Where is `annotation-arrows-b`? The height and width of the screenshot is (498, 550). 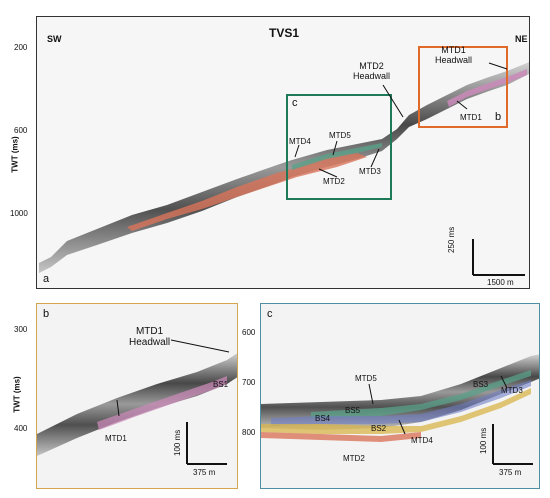
annotation-arrows-b is located at coordinates (173, 378).